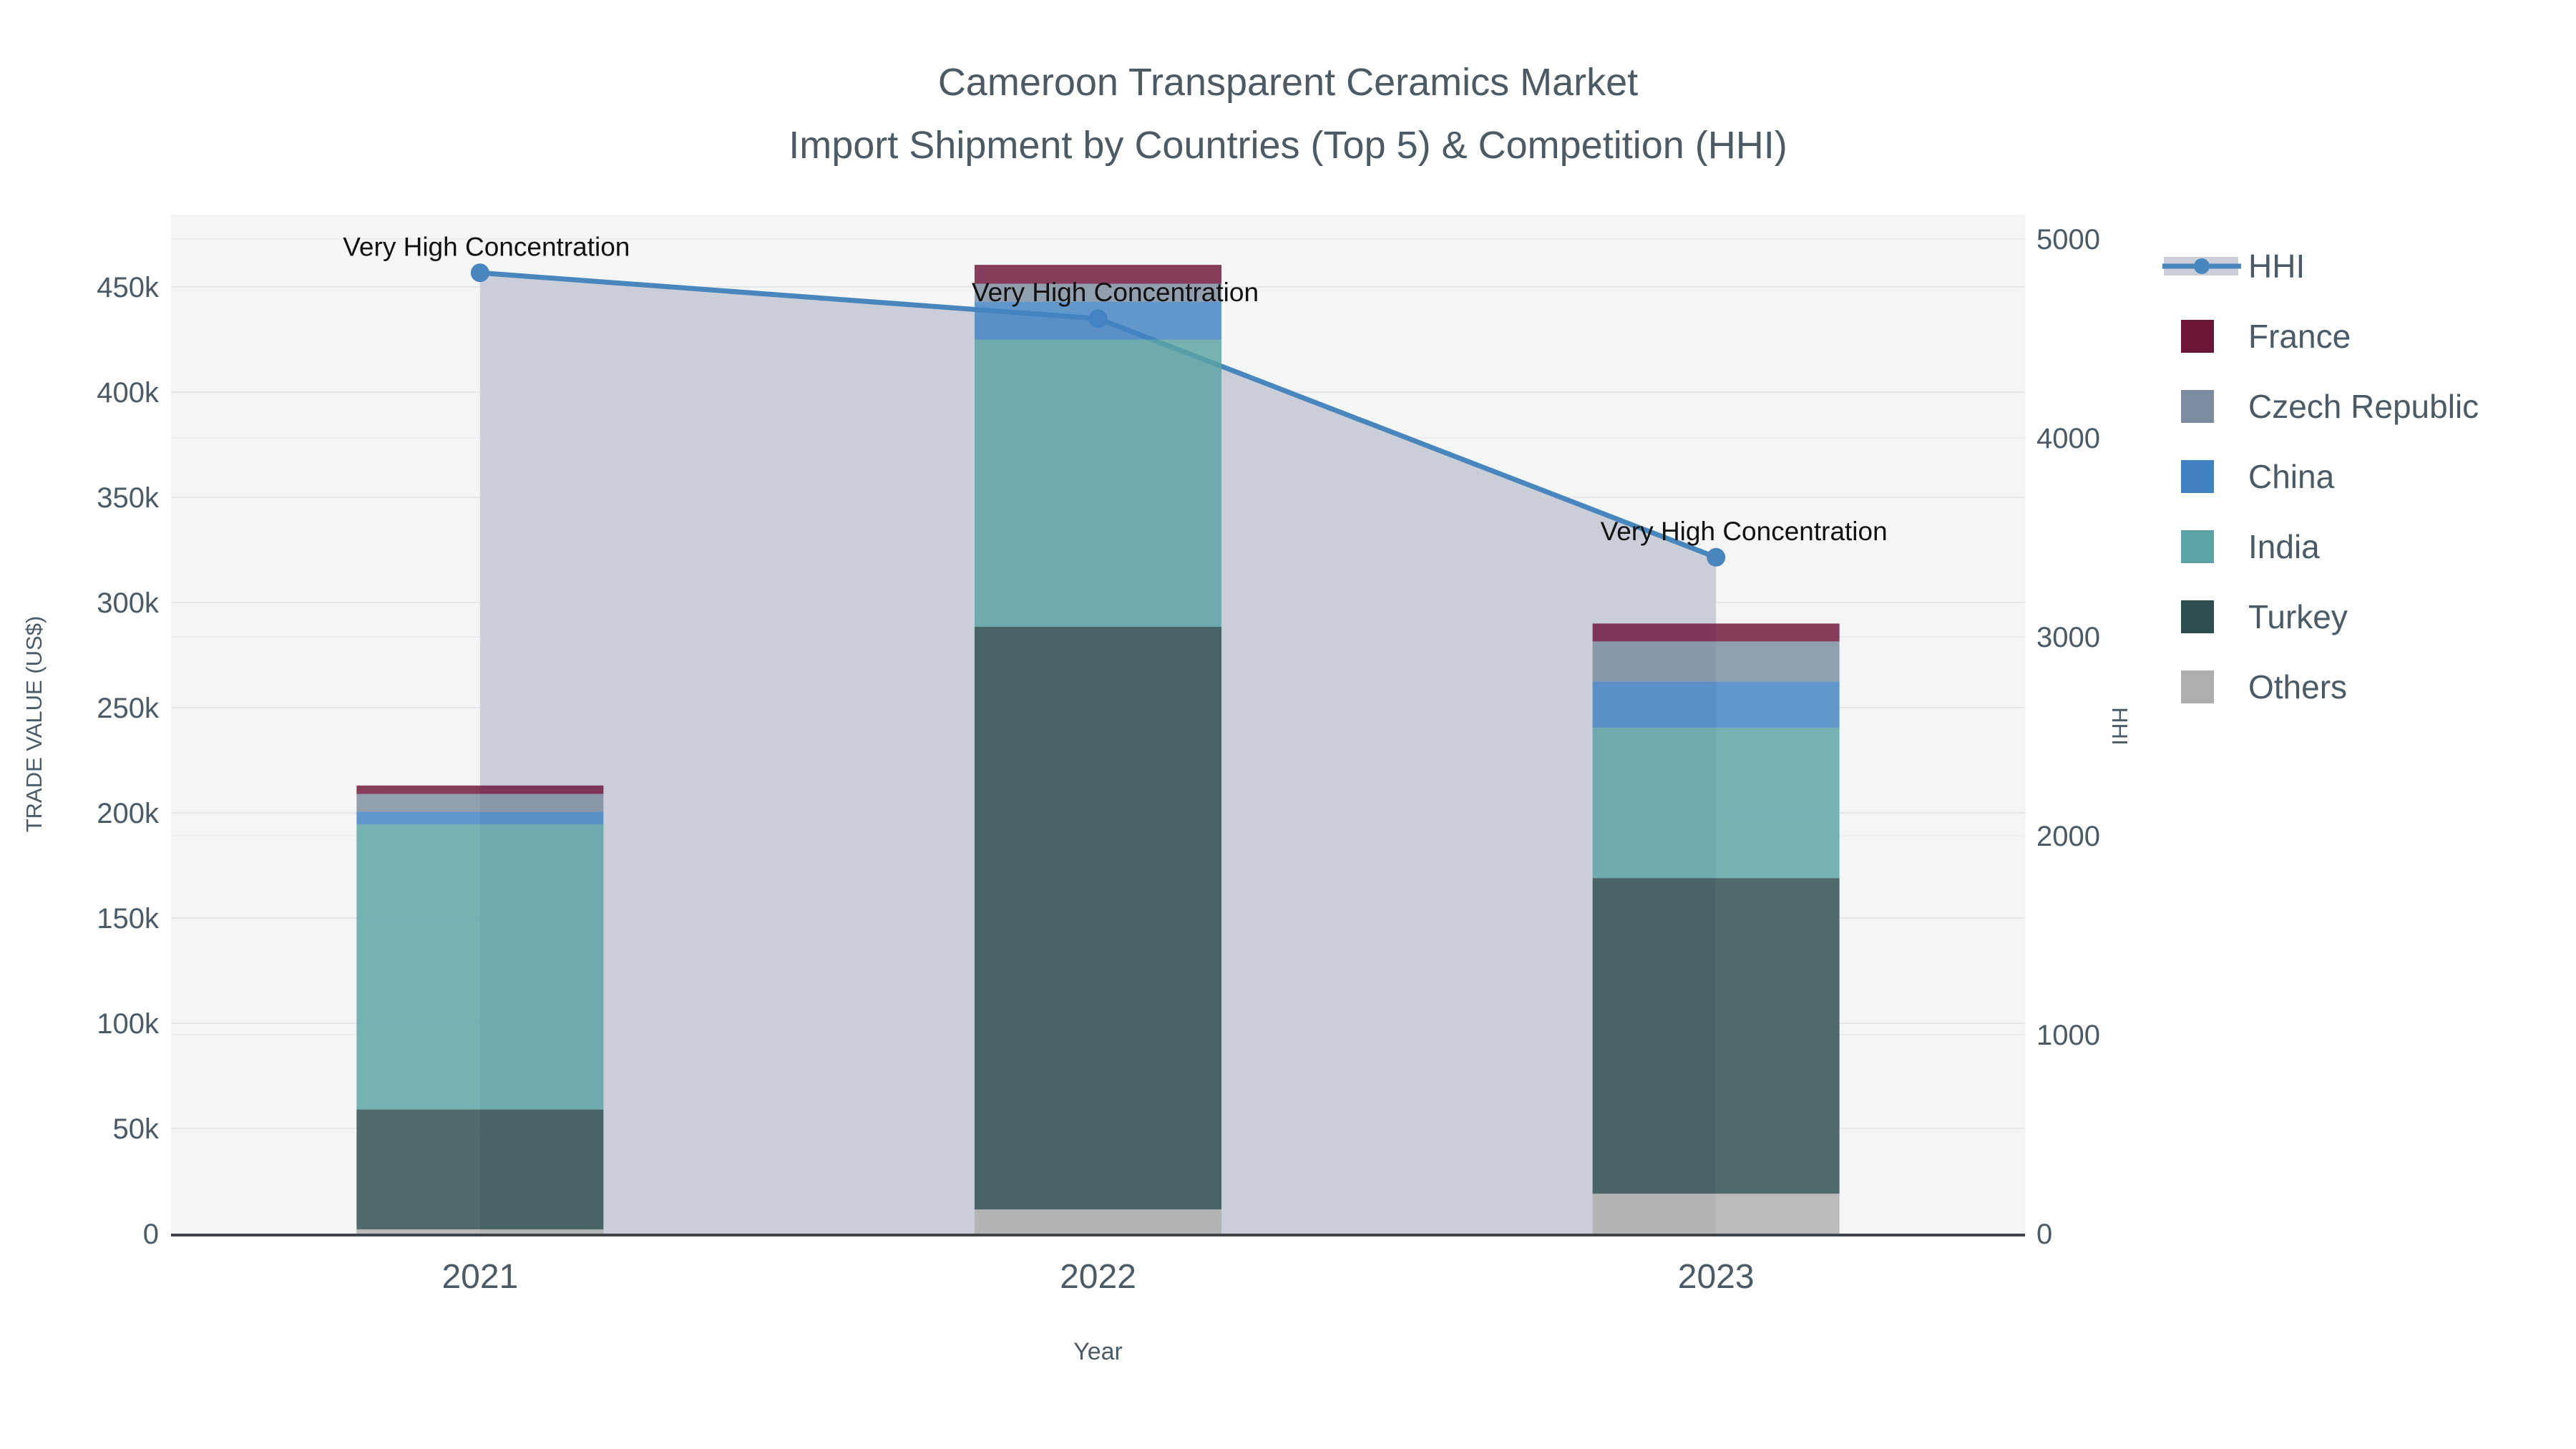  I want to click on annotation-2022: Very High Concentration, so click(1115, 292).